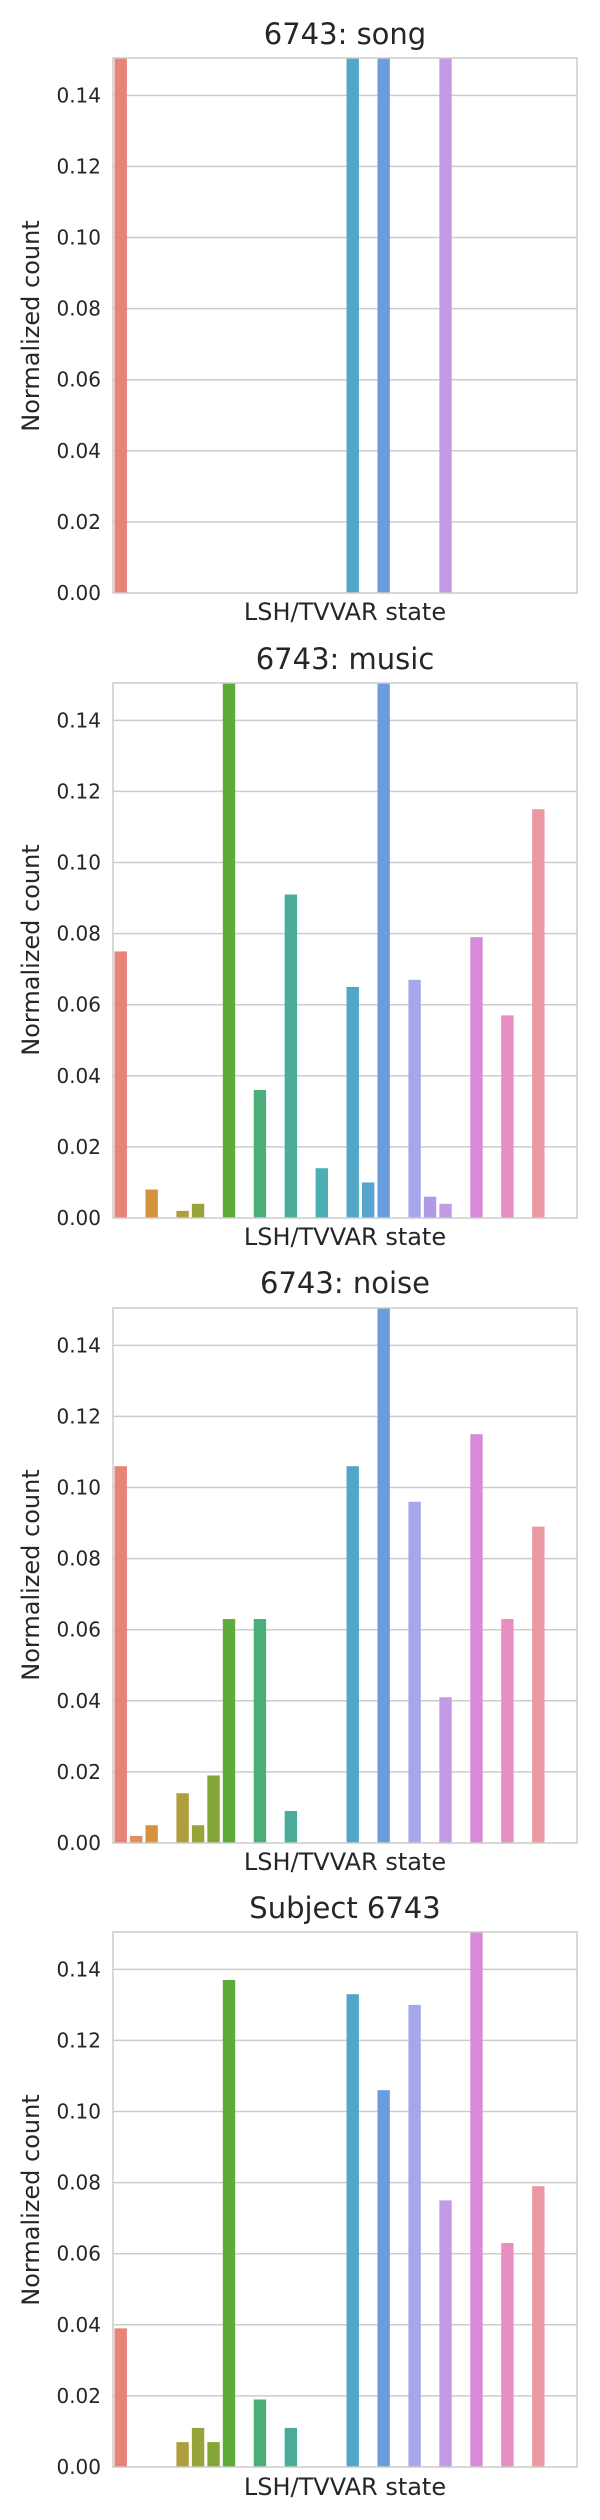  Describe the element at coordinates (345, 1283) in the screenshot. I see `chart-title: 6743: noise` at that location.